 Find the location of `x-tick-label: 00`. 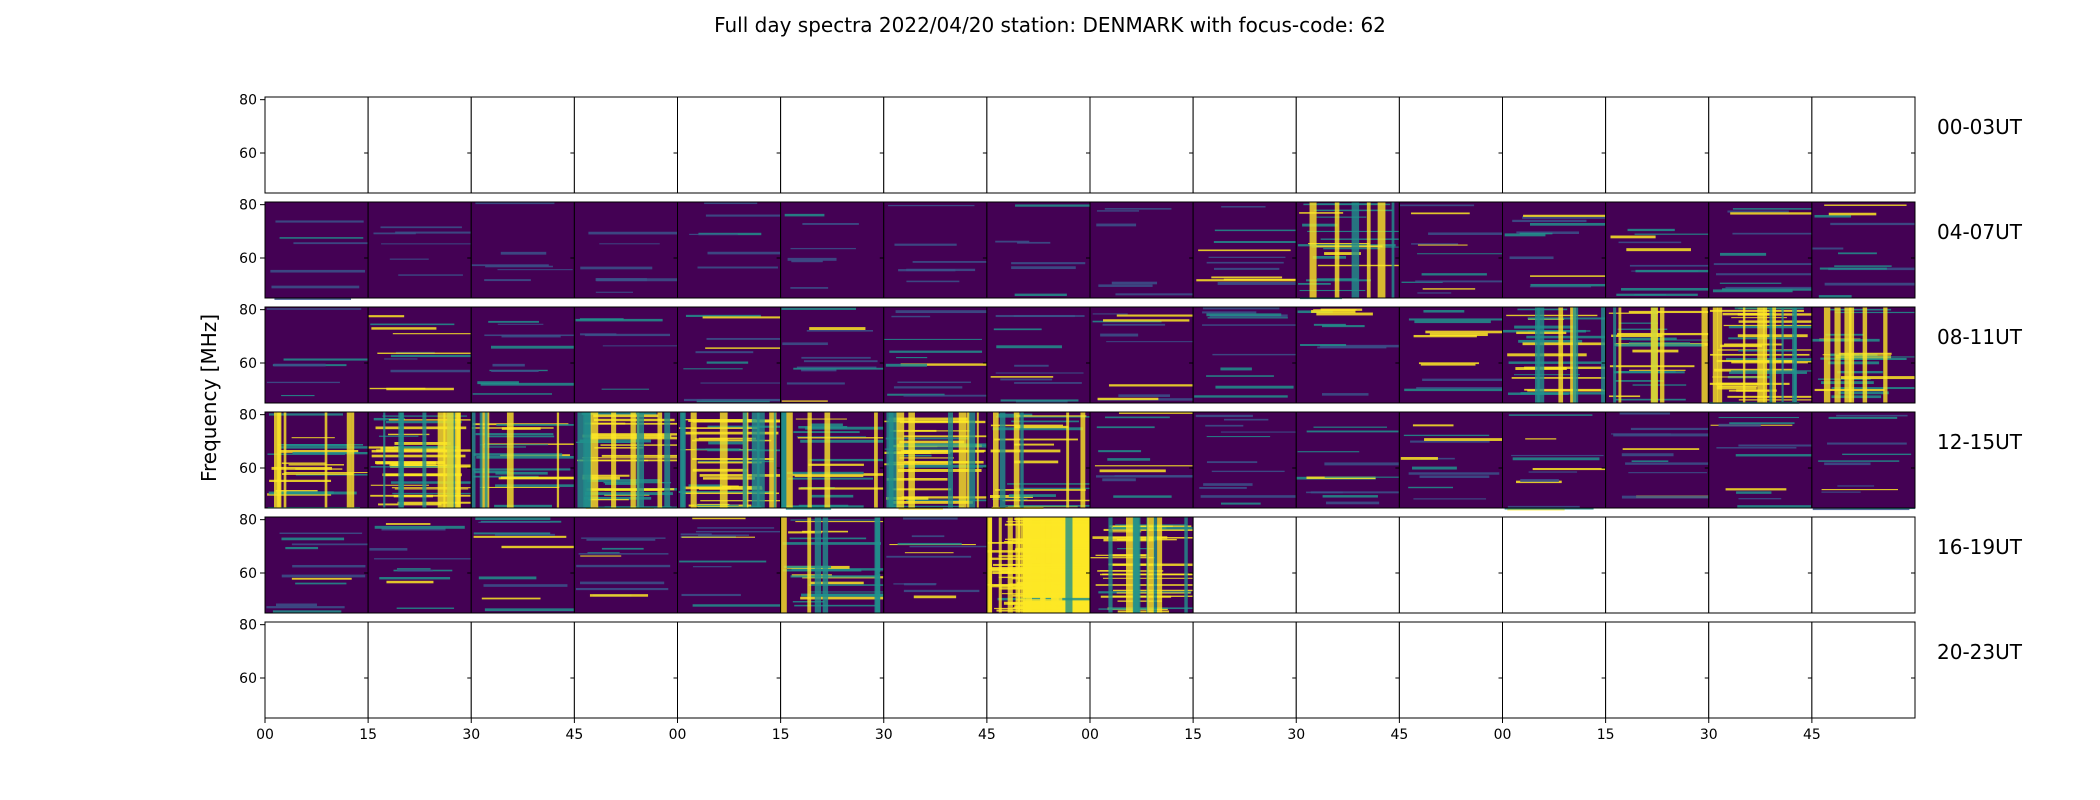

x-tick-label: 00 is located at coordinates (678, 735).